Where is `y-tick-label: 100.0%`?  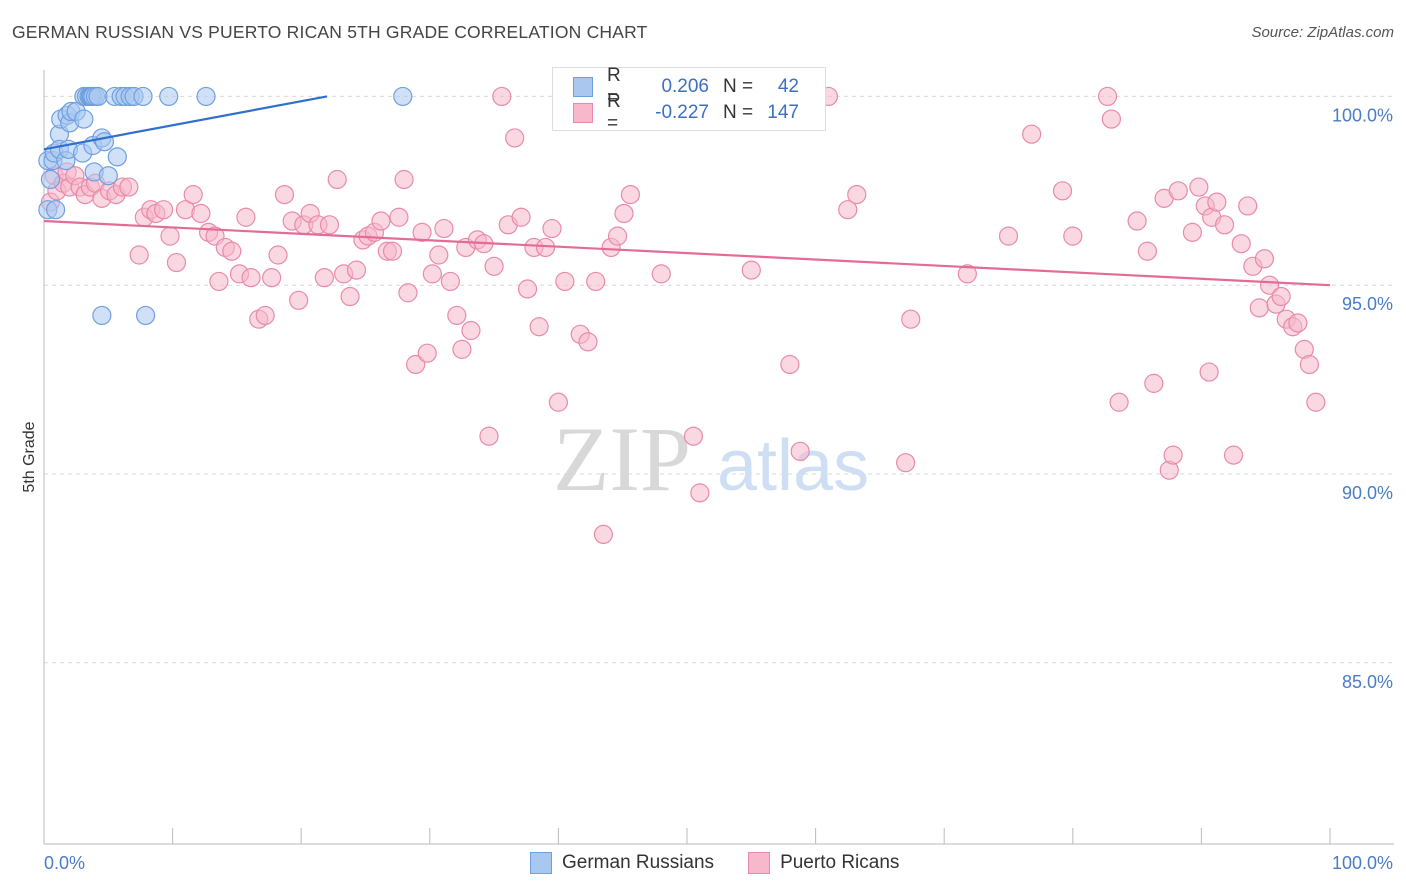
y-tick-label: 100.0% is located at coordinates (1362, 115).